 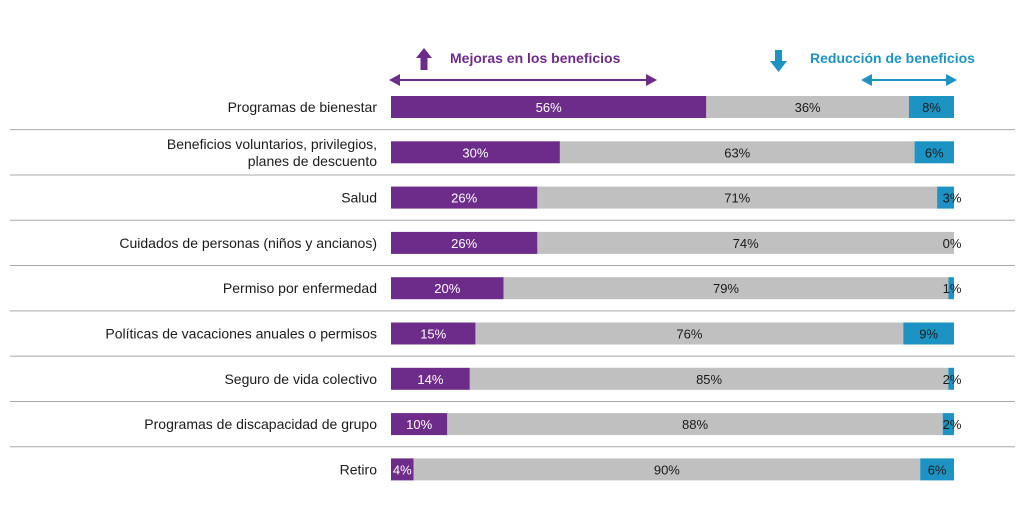 I want to click on data-label: 15%, so click(x=433, y=334).